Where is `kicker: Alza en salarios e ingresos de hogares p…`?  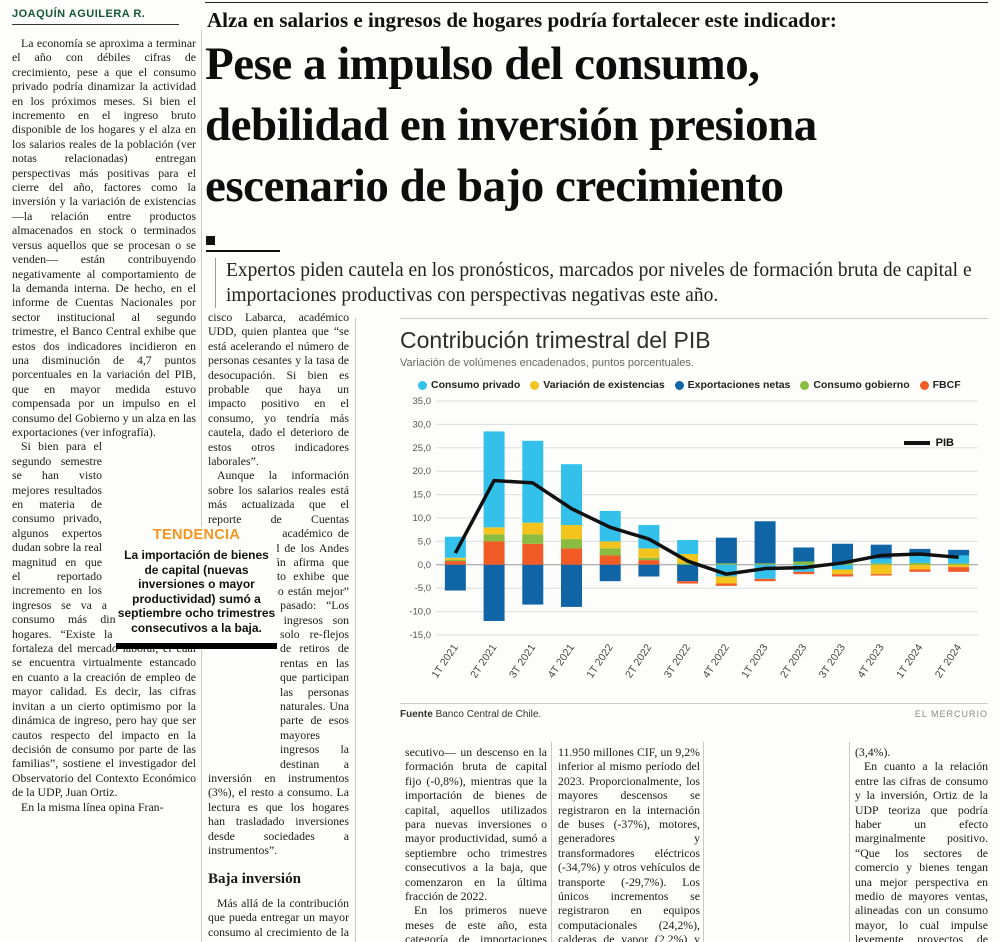
kicker: Alza en salarios e ingresos de hogares p… is located at coordinates (522, 20).